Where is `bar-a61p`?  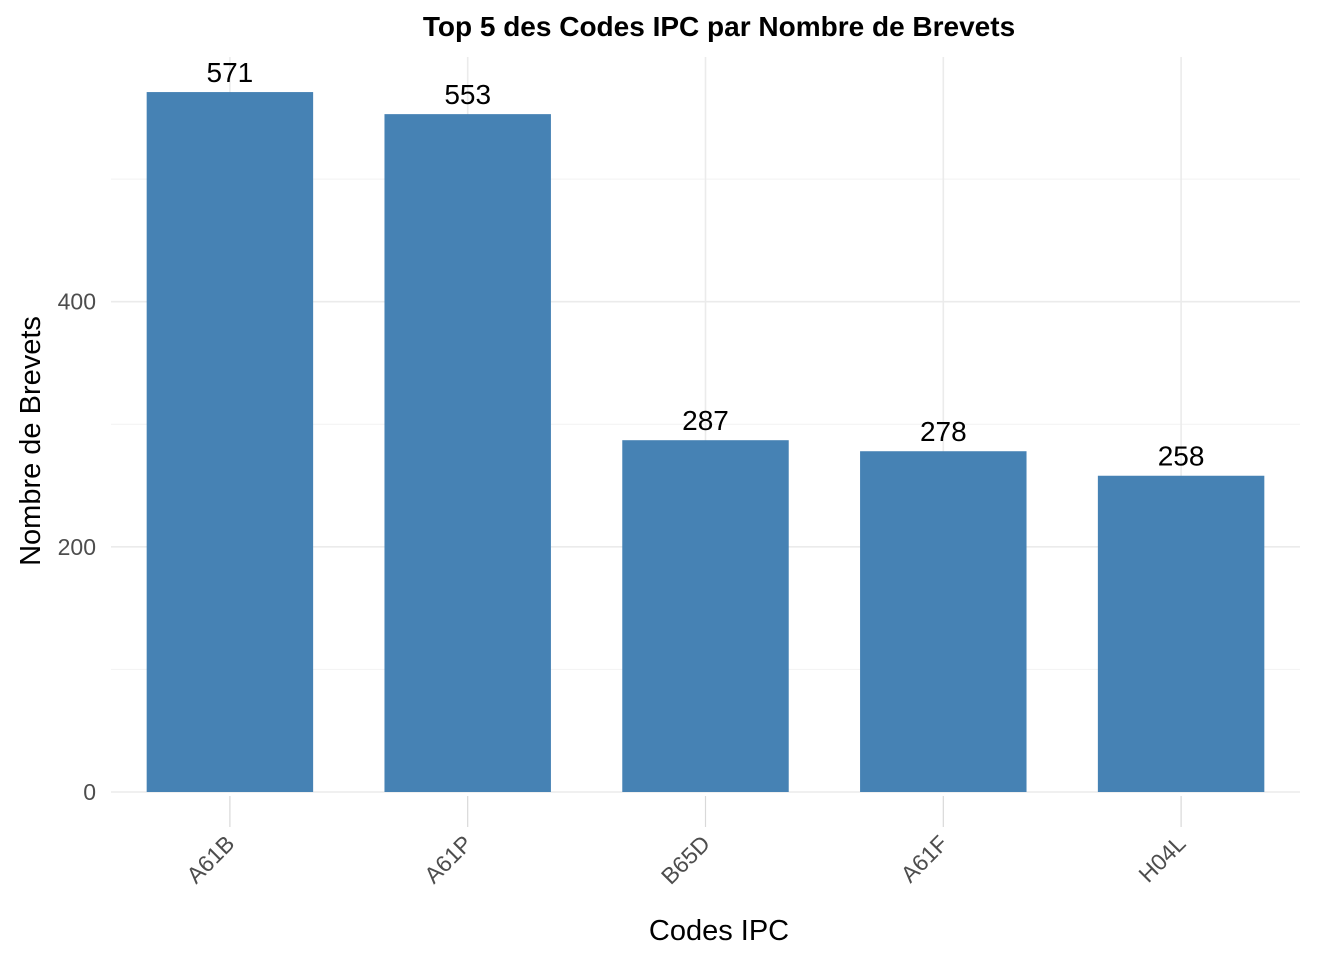 bar-a61p is located at coordinates (467, 453).